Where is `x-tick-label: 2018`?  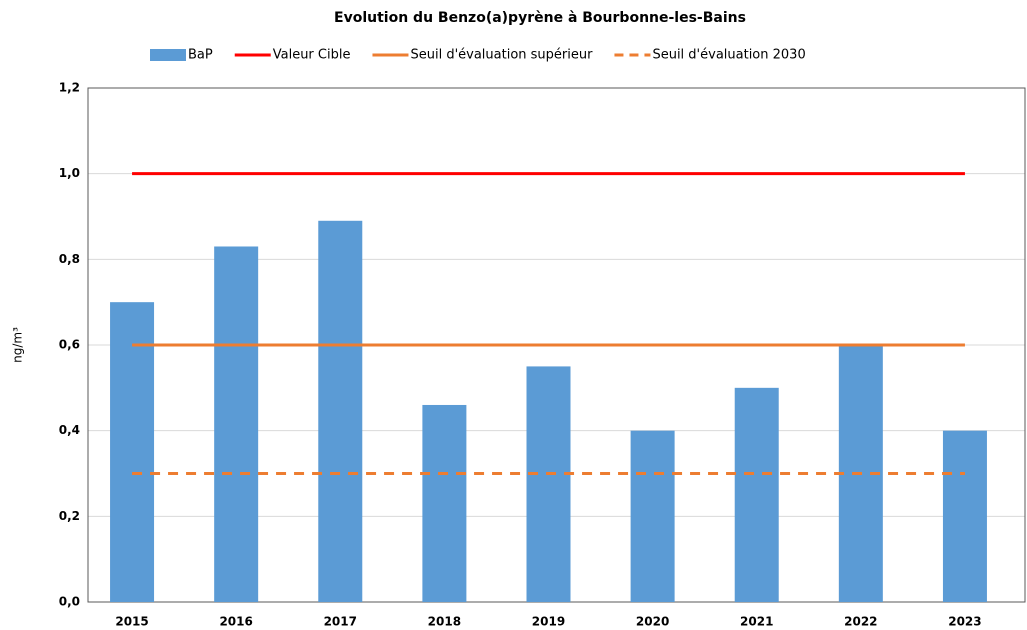
x-tick-label: 2018 is located at coordinates (444, 622).